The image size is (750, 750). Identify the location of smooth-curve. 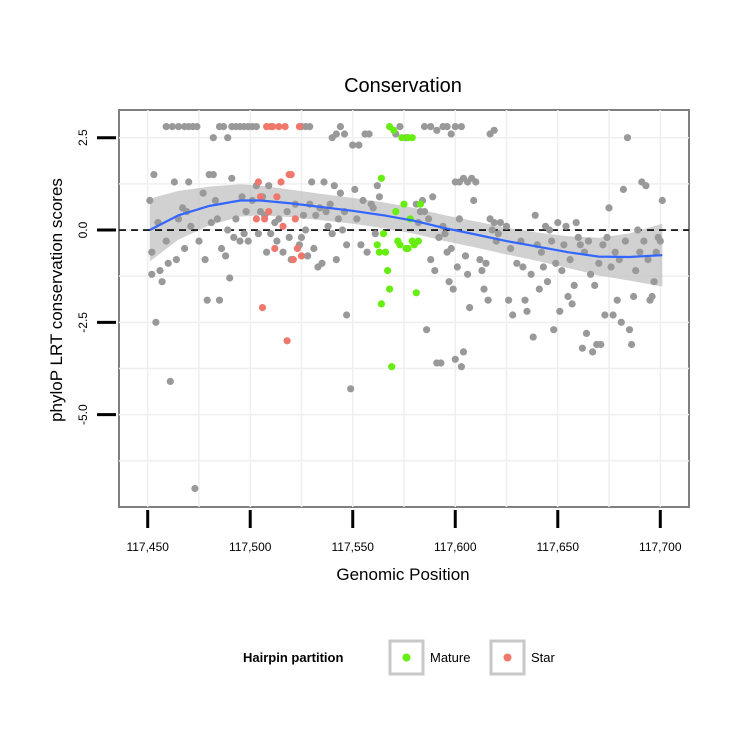
(406, 229).